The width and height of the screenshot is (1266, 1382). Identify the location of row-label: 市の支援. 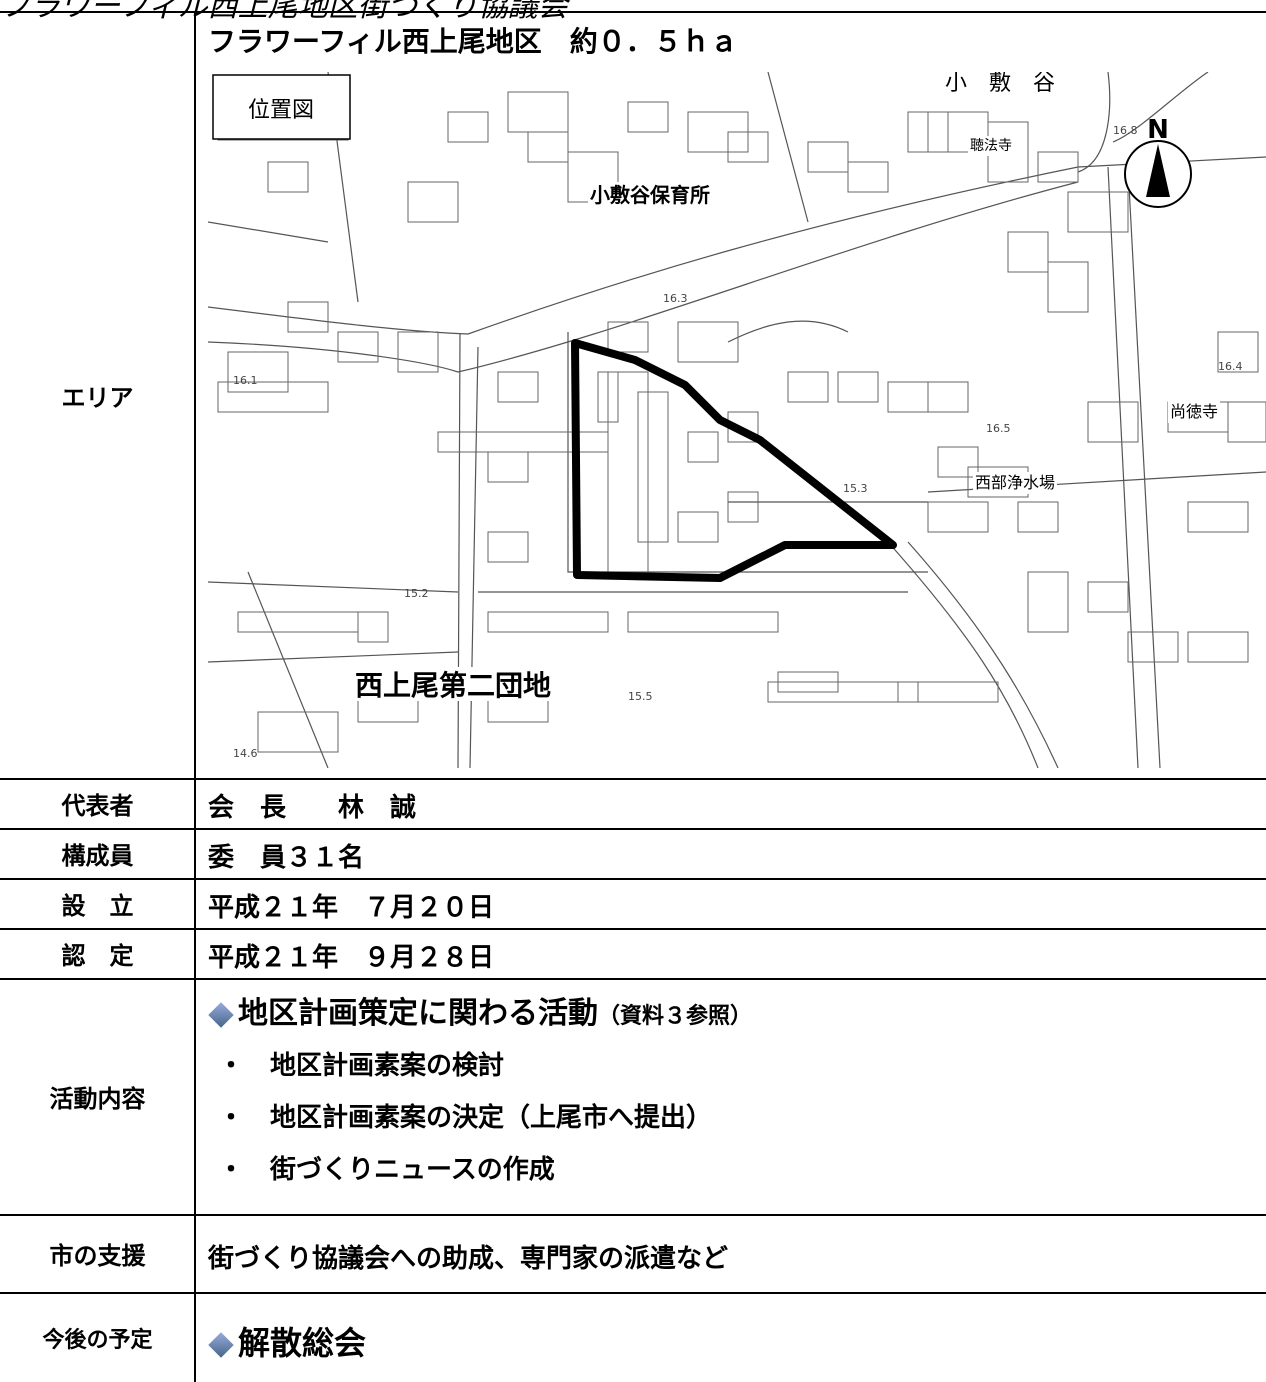
(97, 1256).